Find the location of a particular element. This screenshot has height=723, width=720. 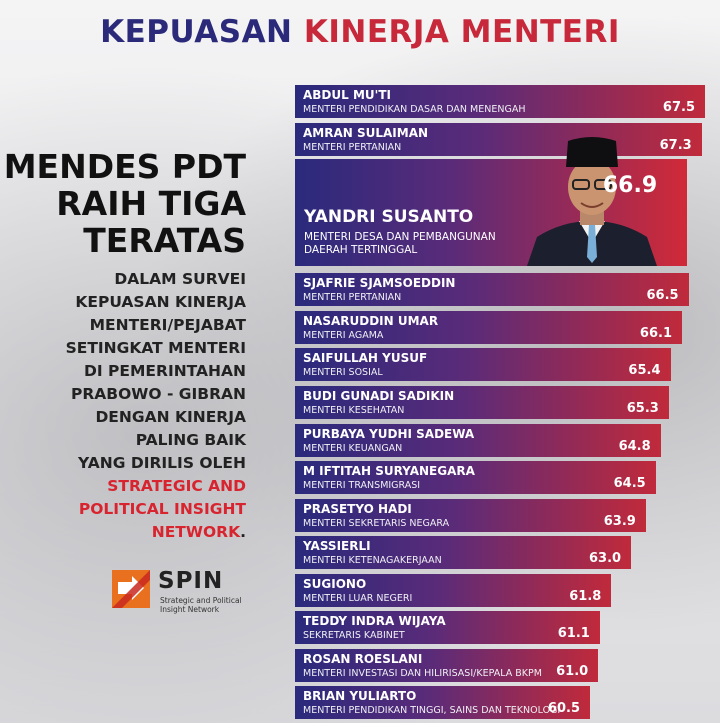

bar: PURBAYA YUDHI SADEWA MENTERI KEUANGAN 64.8 is located at coordinates (478, 440).